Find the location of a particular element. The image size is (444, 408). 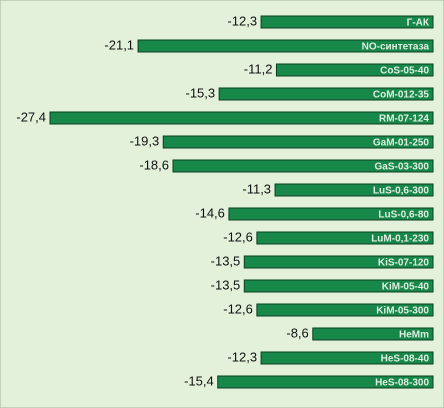

bar-label: NO-синтетаза is located at coordinates (396, 47).